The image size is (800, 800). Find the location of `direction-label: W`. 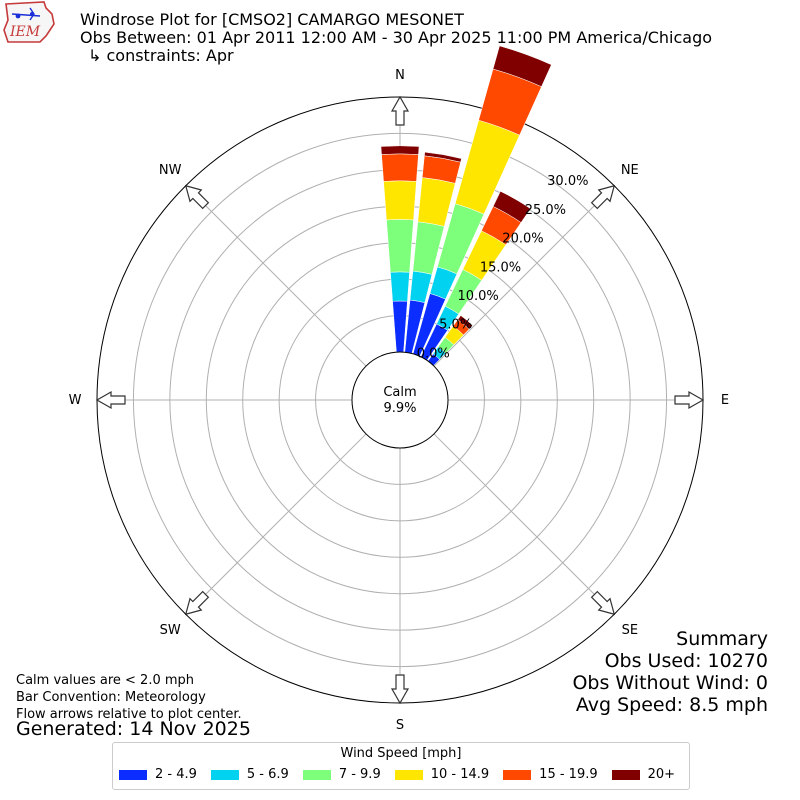

direction-label: W is located at coordinates (75, 400).